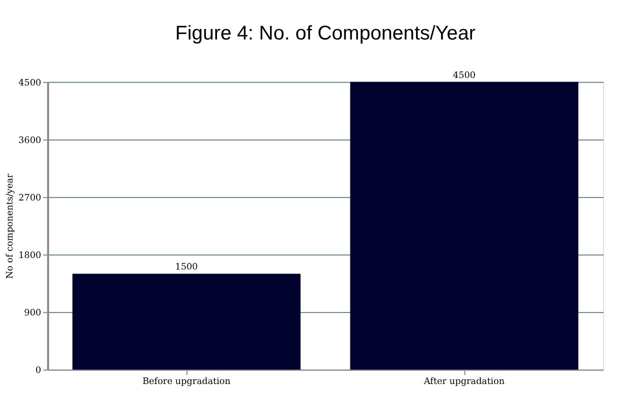 This screenshot has height=410, width=618. Describe the element at coordinates (38, 371) in the screenshot. I see `y-tick-label: 0` at that location.